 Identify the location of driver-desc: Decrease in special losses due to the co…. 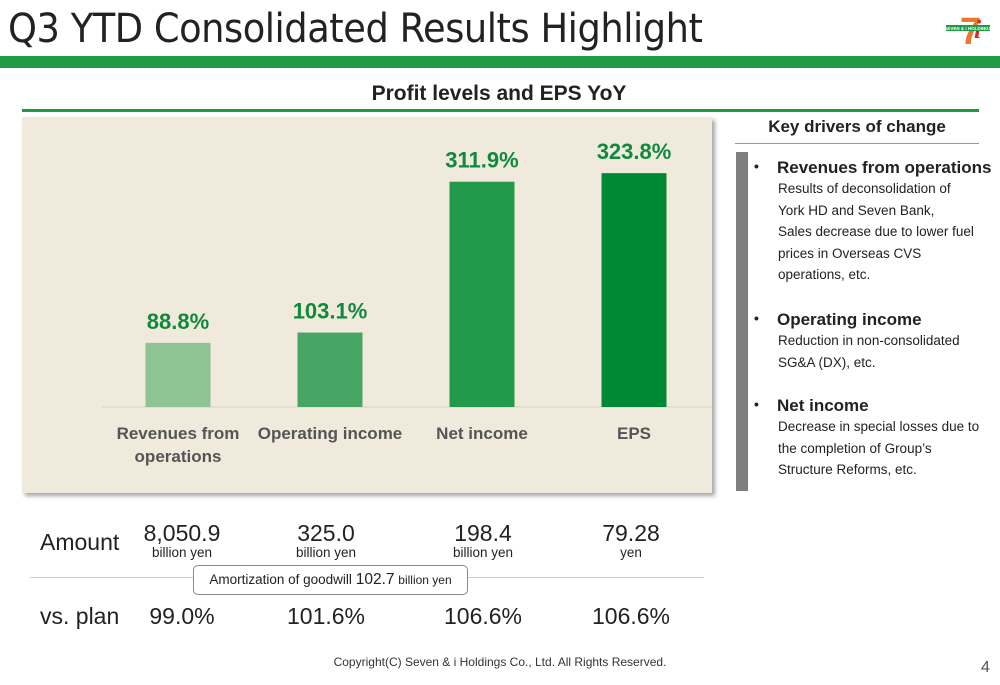
(879, 448).